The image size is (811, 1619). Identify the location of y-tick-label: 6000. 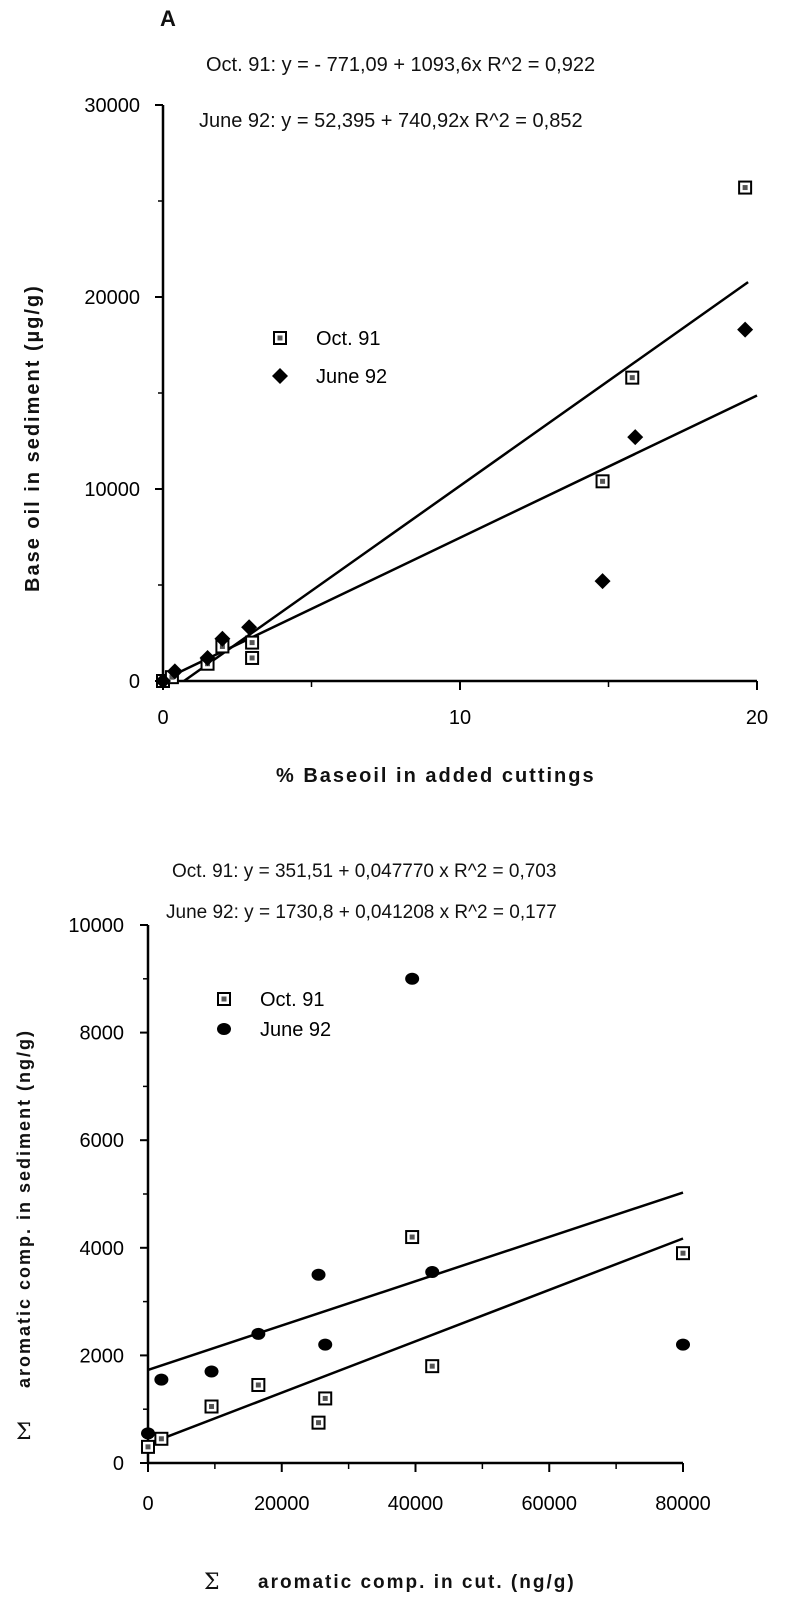
(102, 1141).